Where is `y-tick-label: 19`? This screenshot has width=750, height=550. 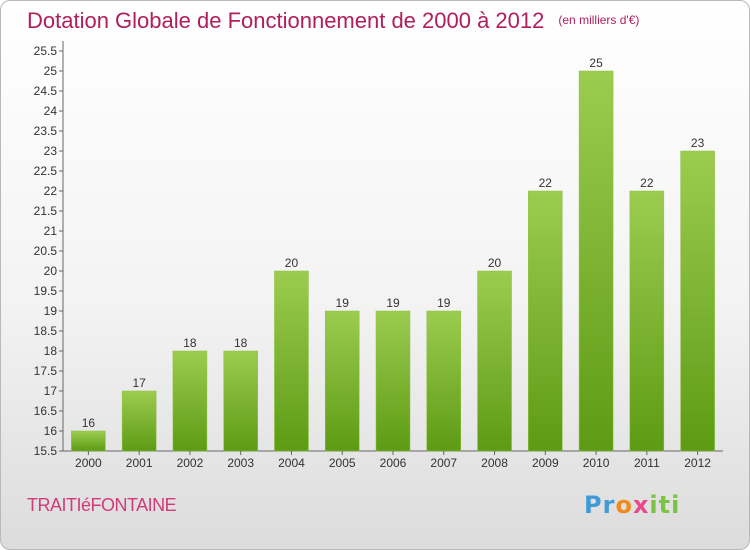
y-tick-label: 19 is located at coordinates (51, 311).